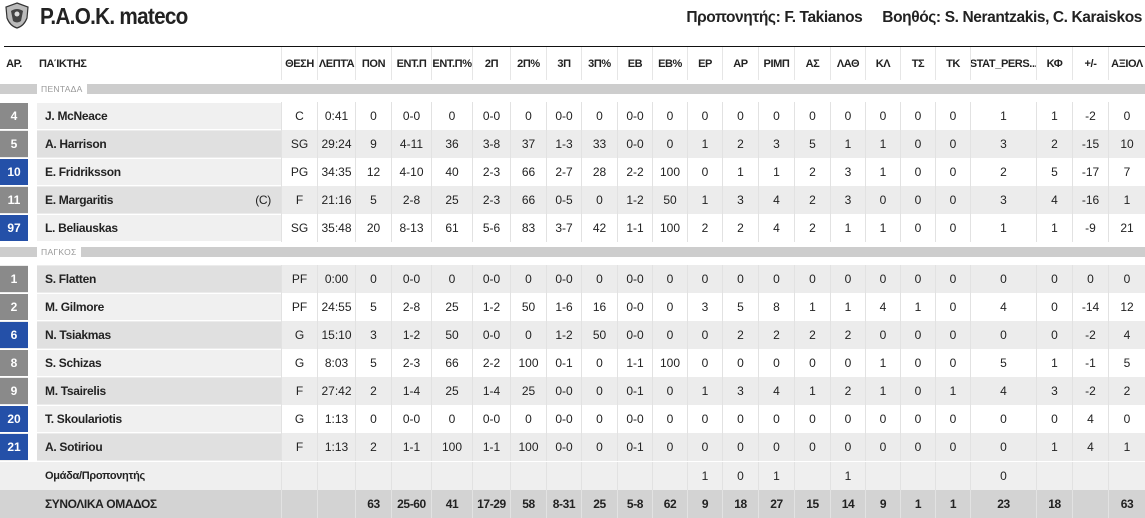  I want to click on column-header: ΘΕΣΗ, so click(299, 63).